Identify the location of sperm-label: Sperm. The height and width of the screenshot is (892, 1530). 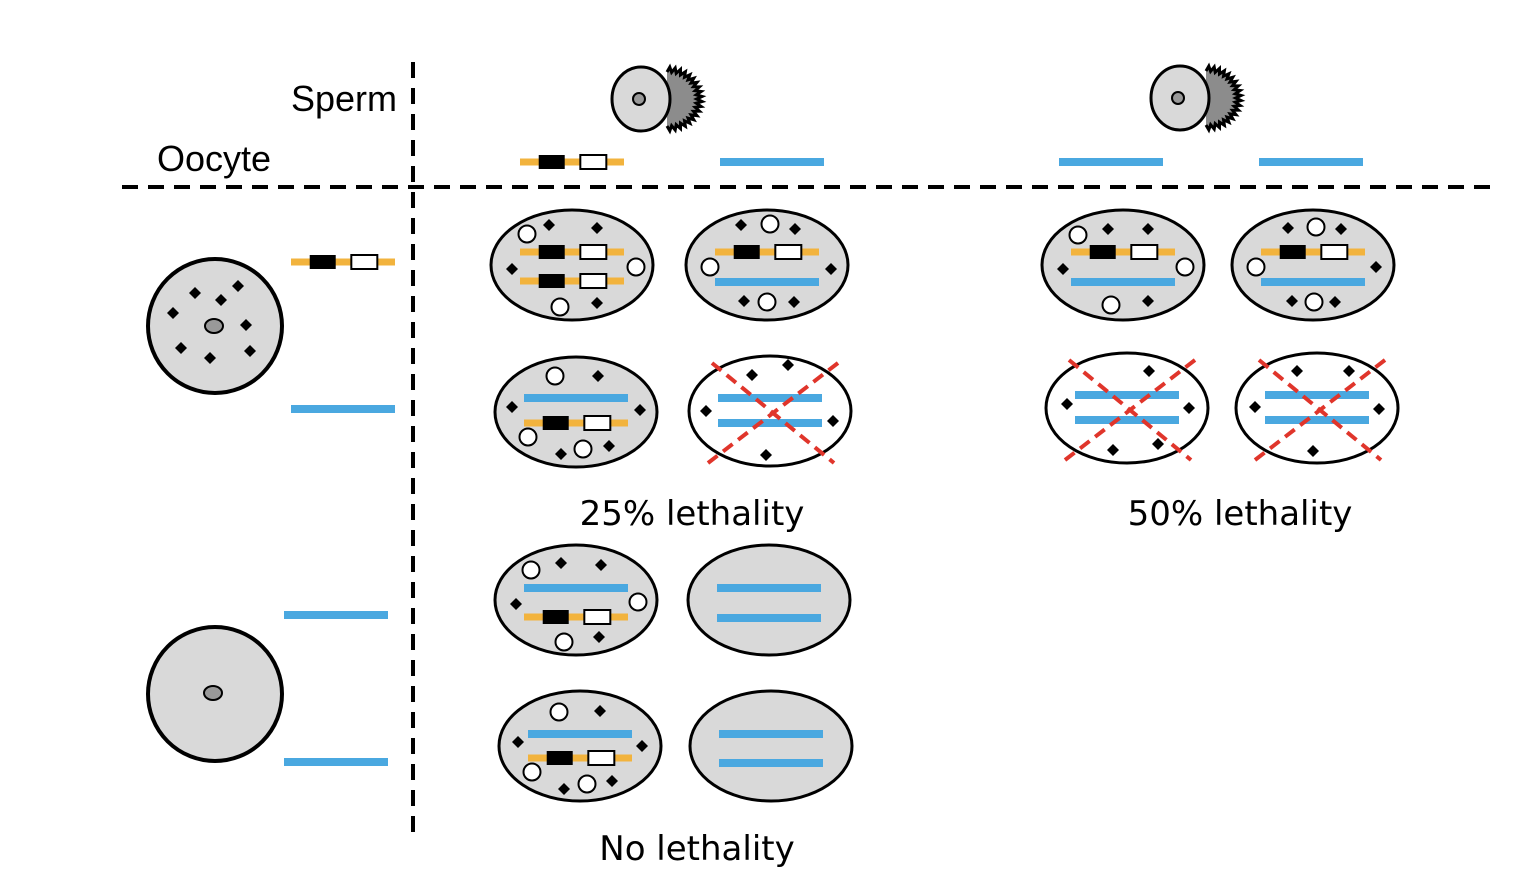
(344, 98).